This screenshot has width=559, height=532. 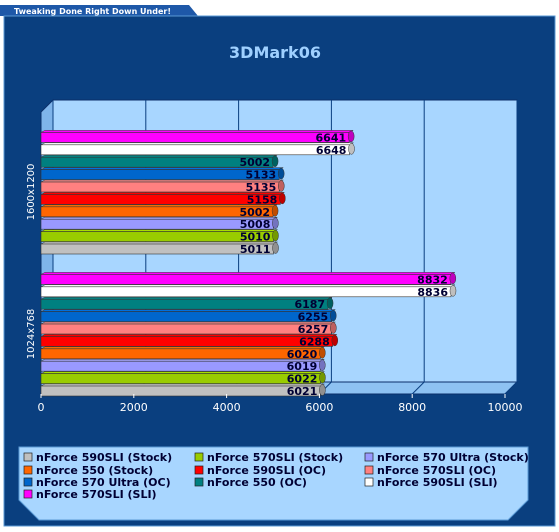 I want to click on x-tick-label: 6000, so click(x=319, y=407).